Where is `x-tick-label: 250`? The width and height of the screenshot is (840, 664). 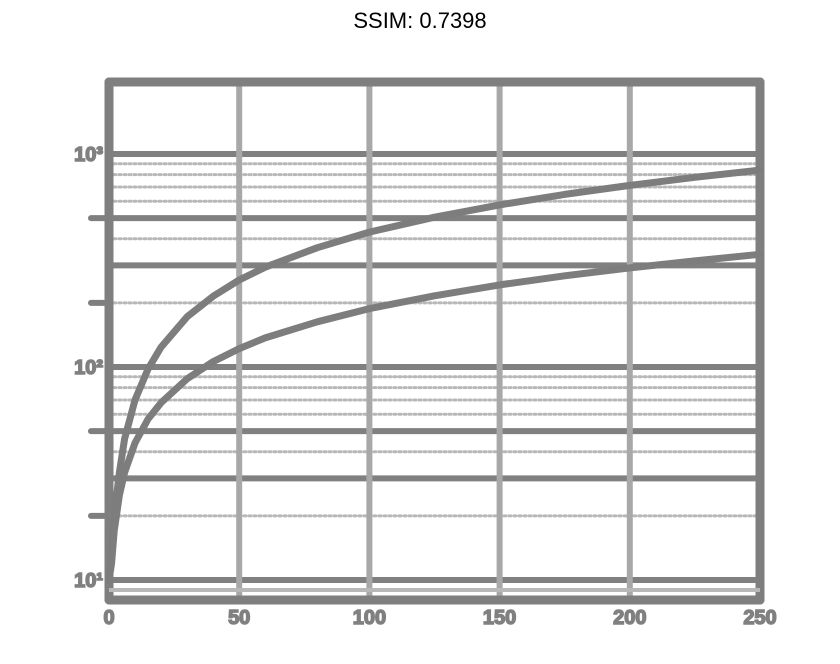
x-tick-label: 250 is located at coordinates (759, 618).